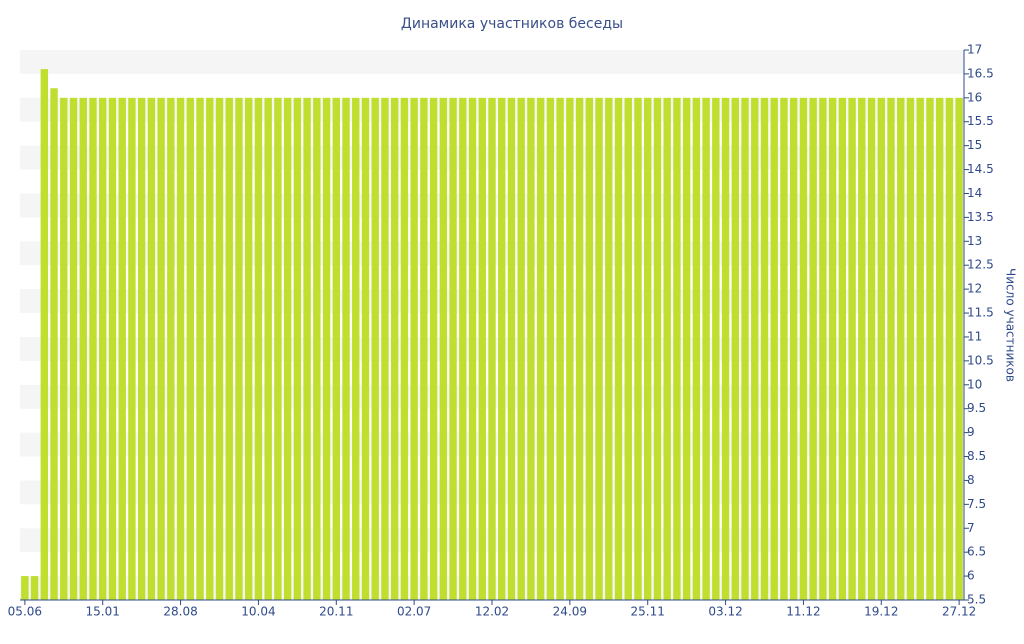 The width and height of the screenshot is (1024, 644). Describe the element at coordinates (974, 193) in the screenshot. I see `y-tick-label: 14` at that location.